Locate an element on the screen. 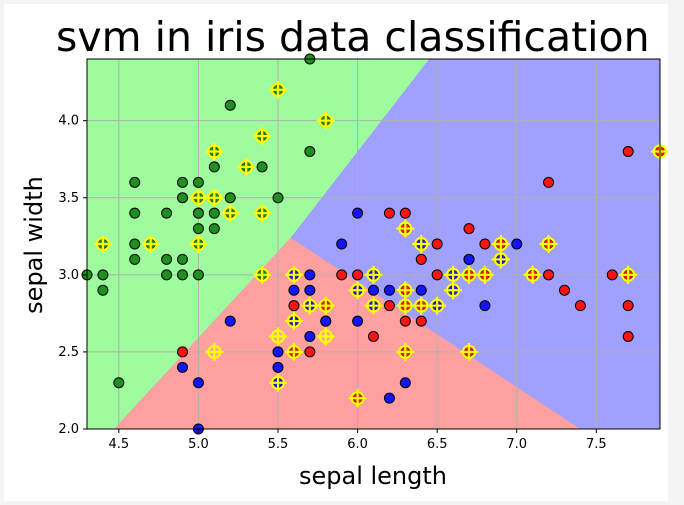 The height and width of the screenshot is (505, 684). y-axis-label: sepal width is located at coordinates (34, 245).